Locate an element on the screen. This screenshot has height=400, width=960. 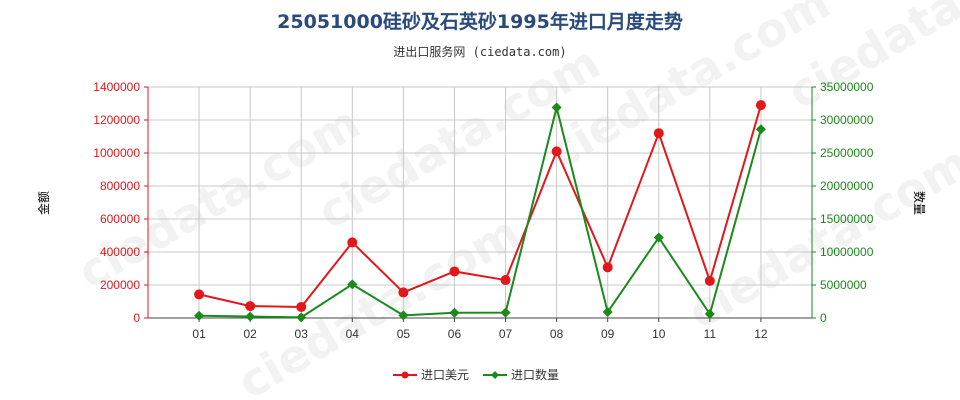
left-tick-label: 400000 is located at coordinates (120, 252).